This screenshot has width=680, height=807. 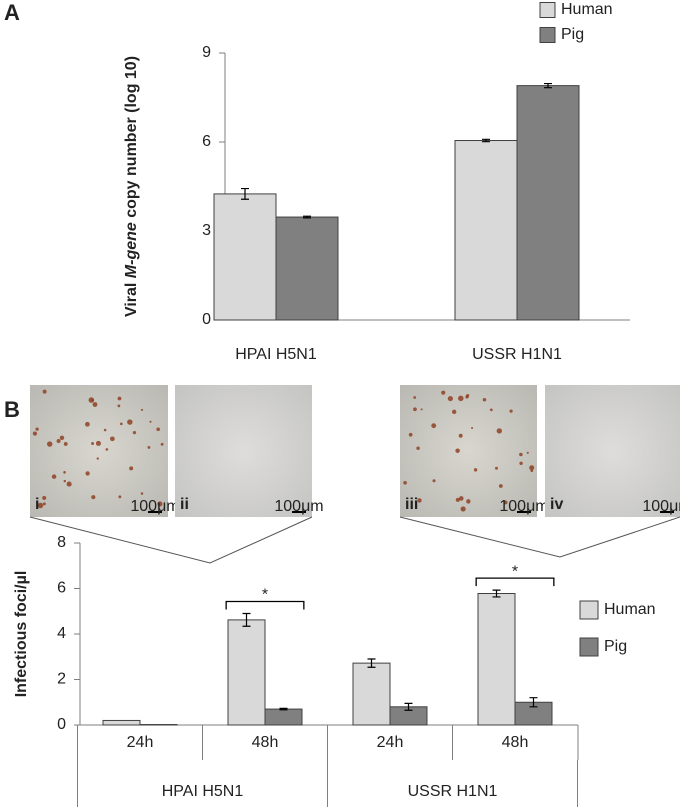 What do you see at coordinates (131, 250) in the screenshot?
I see `y-axis-label-part: M-gene` at bounding box center [131, 250].